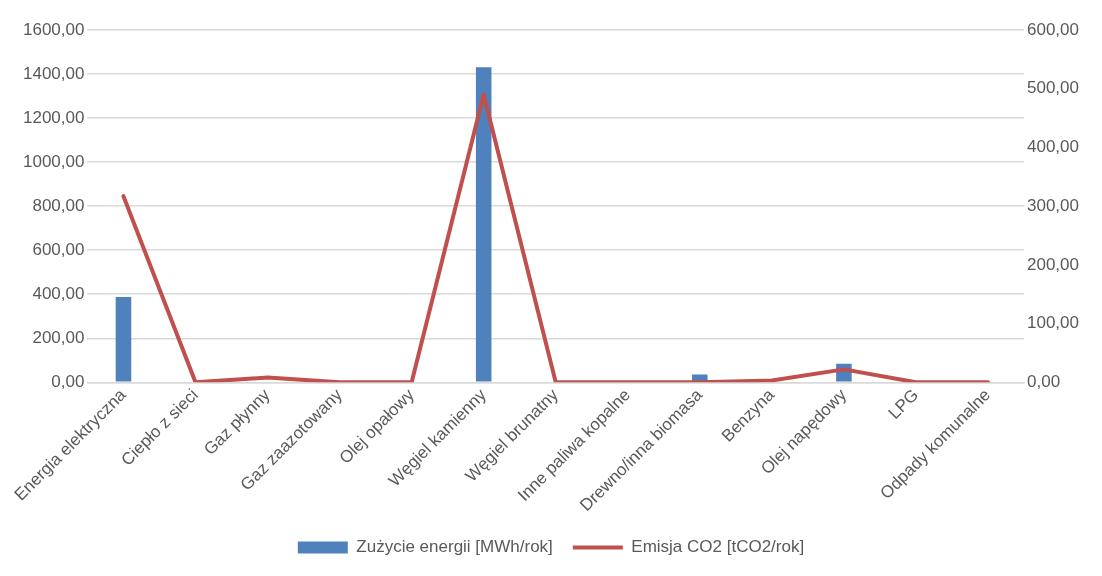  I want to click on y-tick-label: 200,00, so click(58, 337).